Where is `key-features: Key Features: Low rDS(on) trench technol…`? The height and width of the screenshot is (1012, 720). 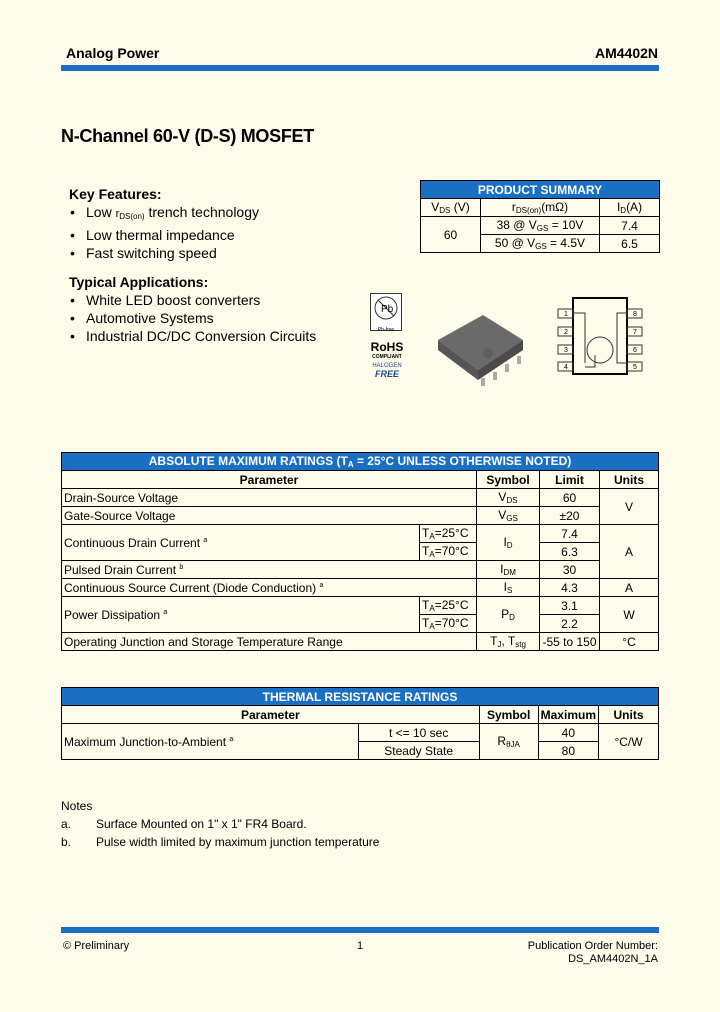 key-features: Key Features: Low rDS(on) trench technol… is located at coordinates (164, 224).